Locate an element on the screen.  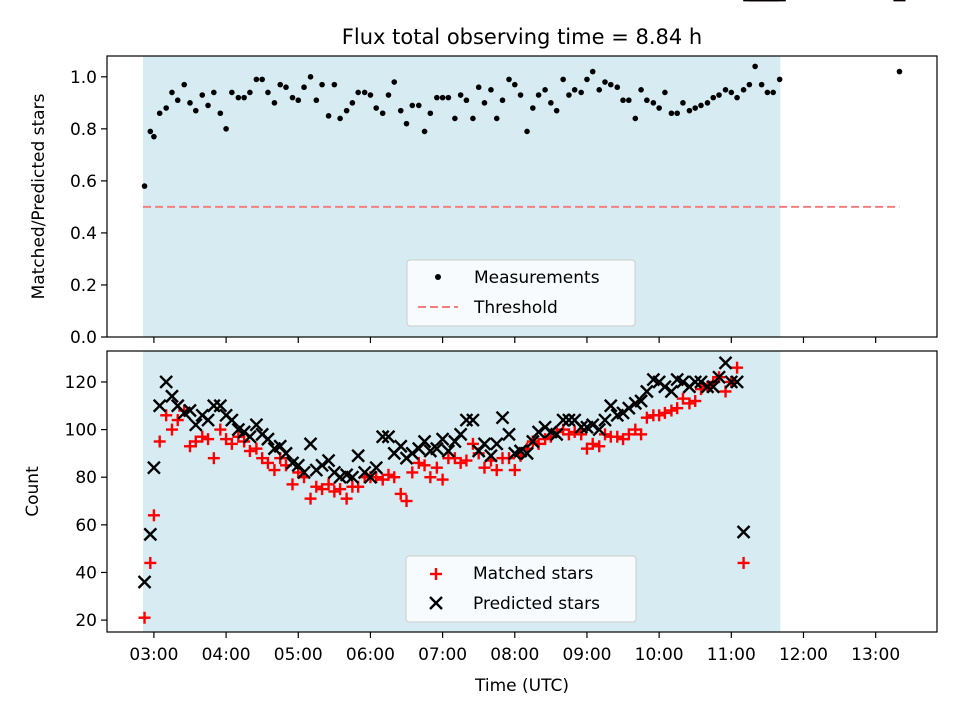
y-tick-label: 0.6 is located at coordinates (83, 182).